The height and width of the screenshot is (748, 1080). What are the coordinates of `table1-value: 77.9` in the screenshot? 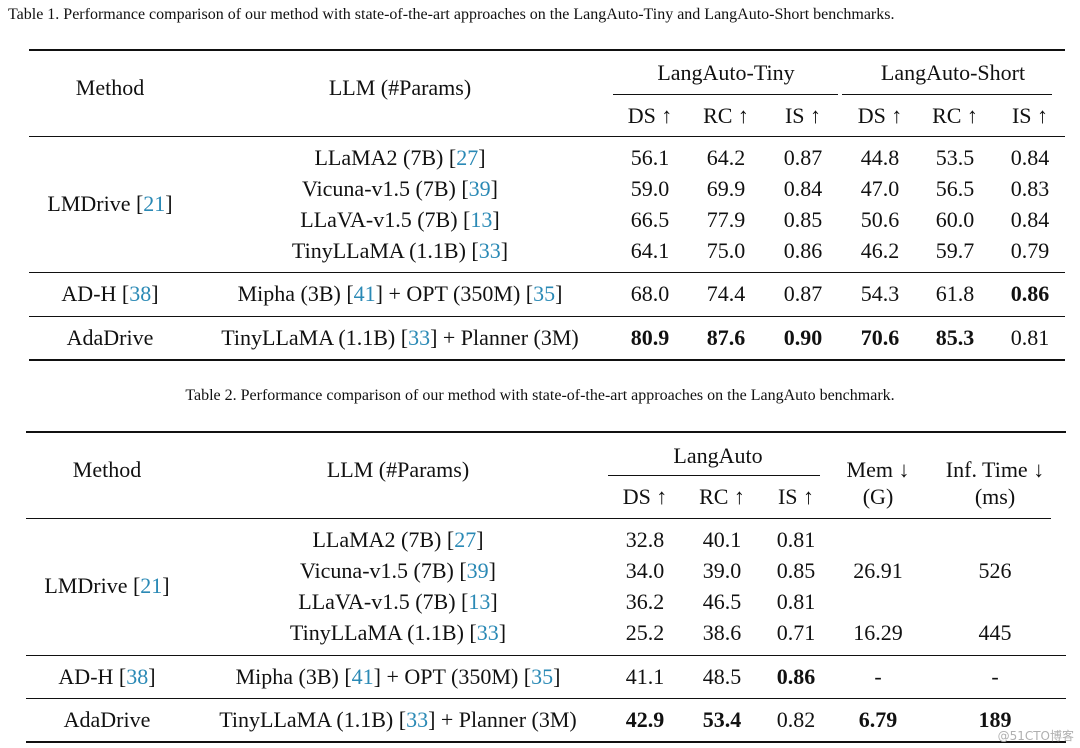 It's located at (726, 219).